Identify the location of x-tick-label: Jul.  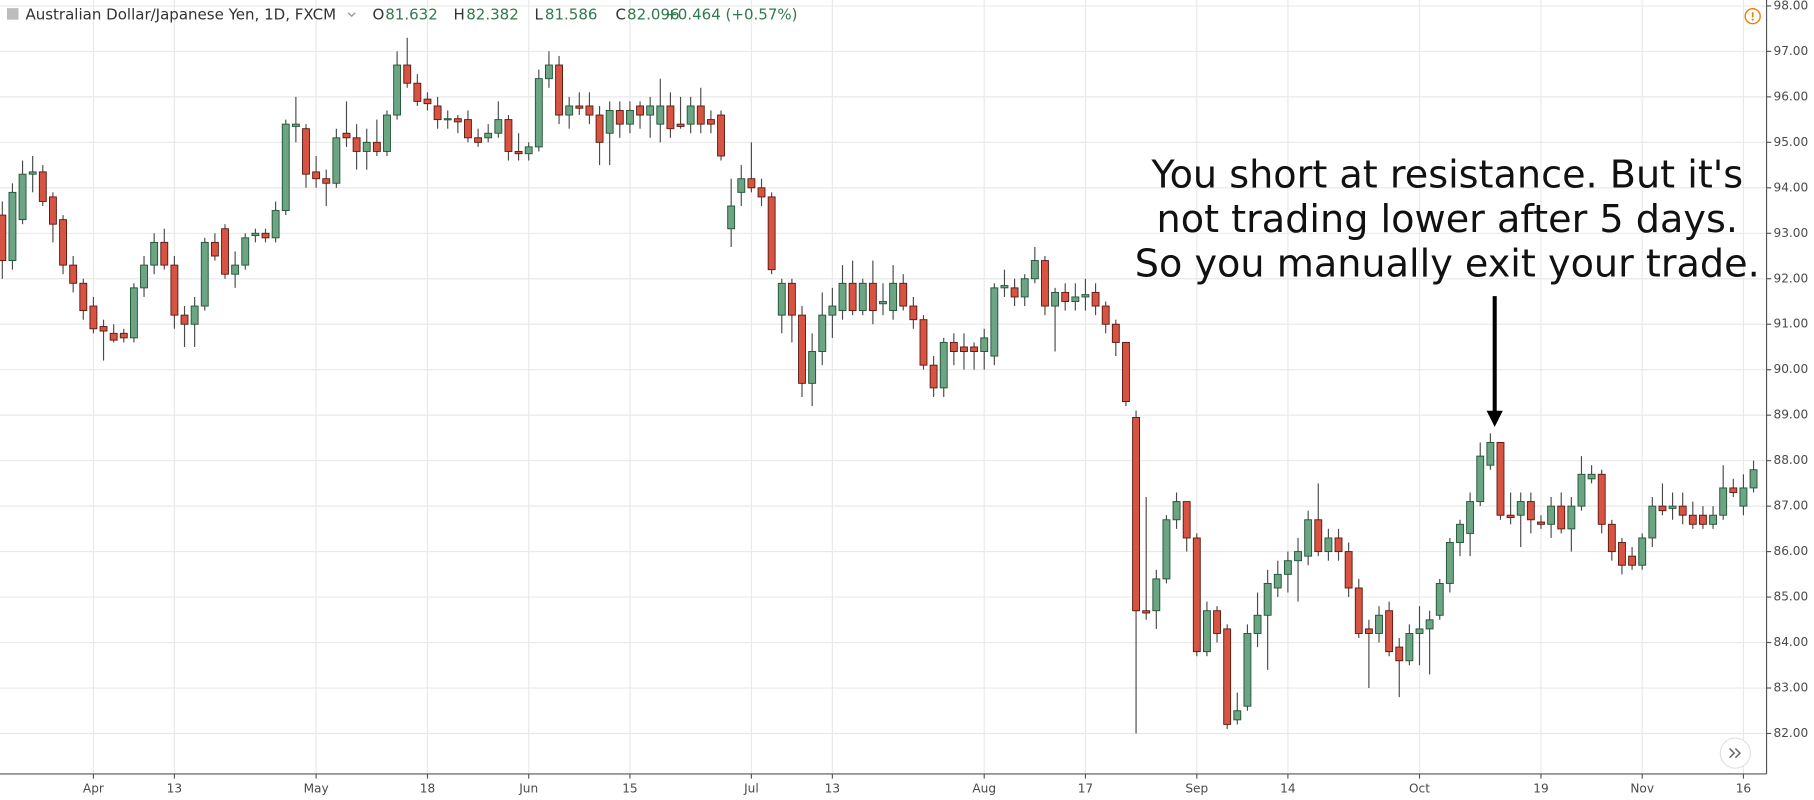
(751, 789).